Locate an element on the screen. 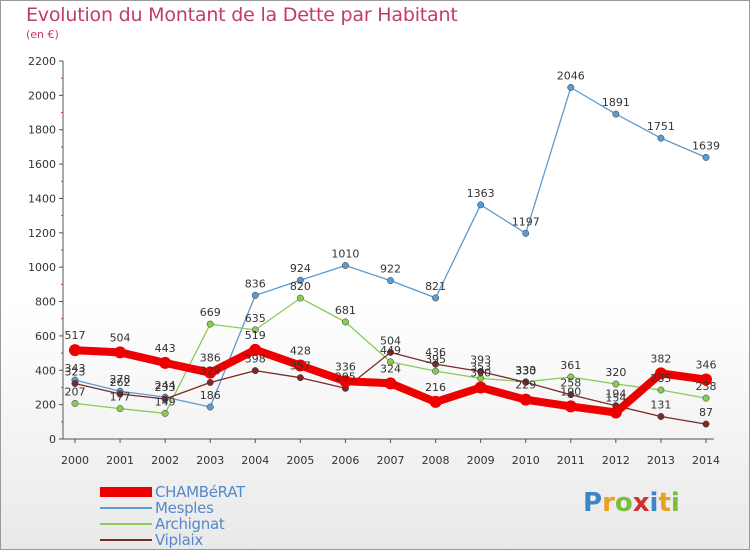  x-tick-label: 2009 is located at coordinates (481, 460).